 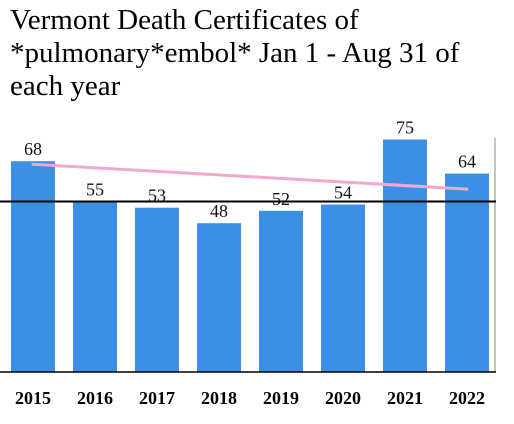 What do you see at coordinates (219, 211) in the screenshot?
I see `value-label-2018: 48` at bounding box center [219, 211].